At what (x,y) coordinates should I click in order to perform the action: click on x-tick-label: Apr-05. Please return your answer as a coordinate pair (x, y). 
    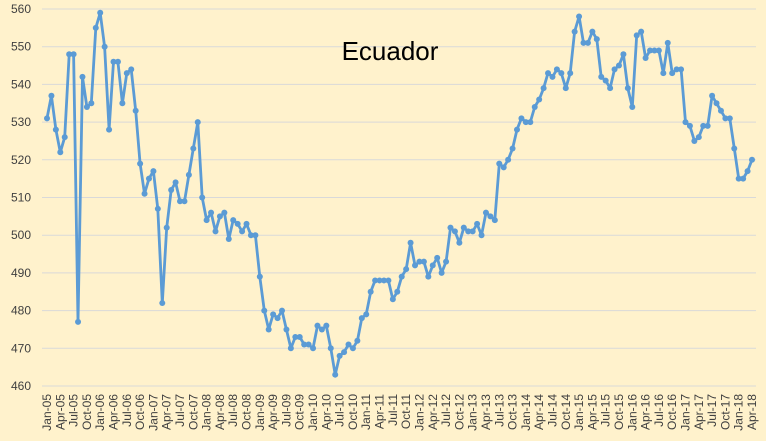
    Looking at the image, I should click on (60, 412).